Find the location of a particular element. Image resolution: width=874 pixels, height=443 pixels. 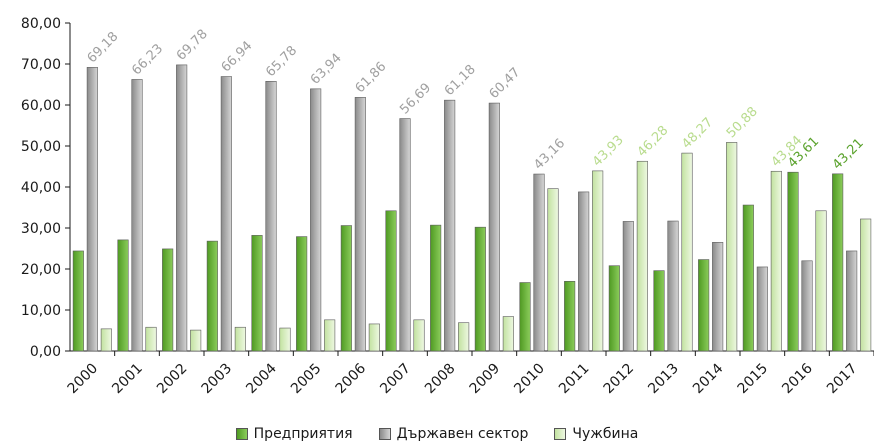

bar-enterprises-2013 is located at coordinates (659, 311).